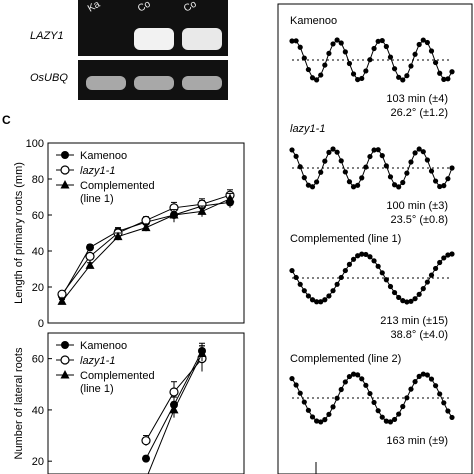 This screenshot has width=474, height=474. I want to click on chart-1-legend-0-marker, so click(65, 345).